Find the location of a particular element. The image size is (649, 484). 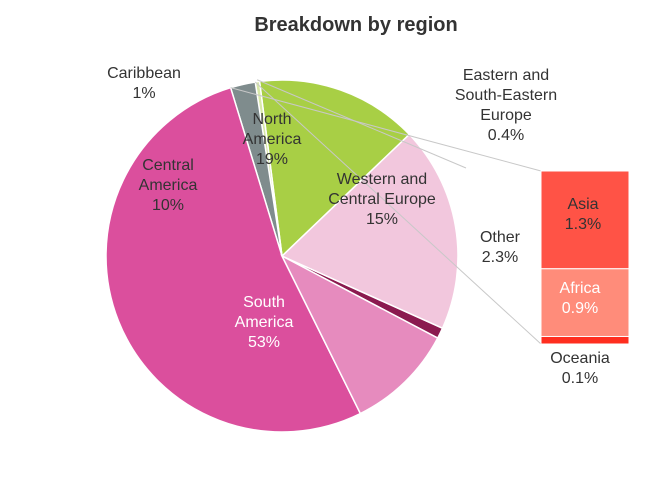

data-label-central-america: Central America 10% is located at coordinates (168, 185).